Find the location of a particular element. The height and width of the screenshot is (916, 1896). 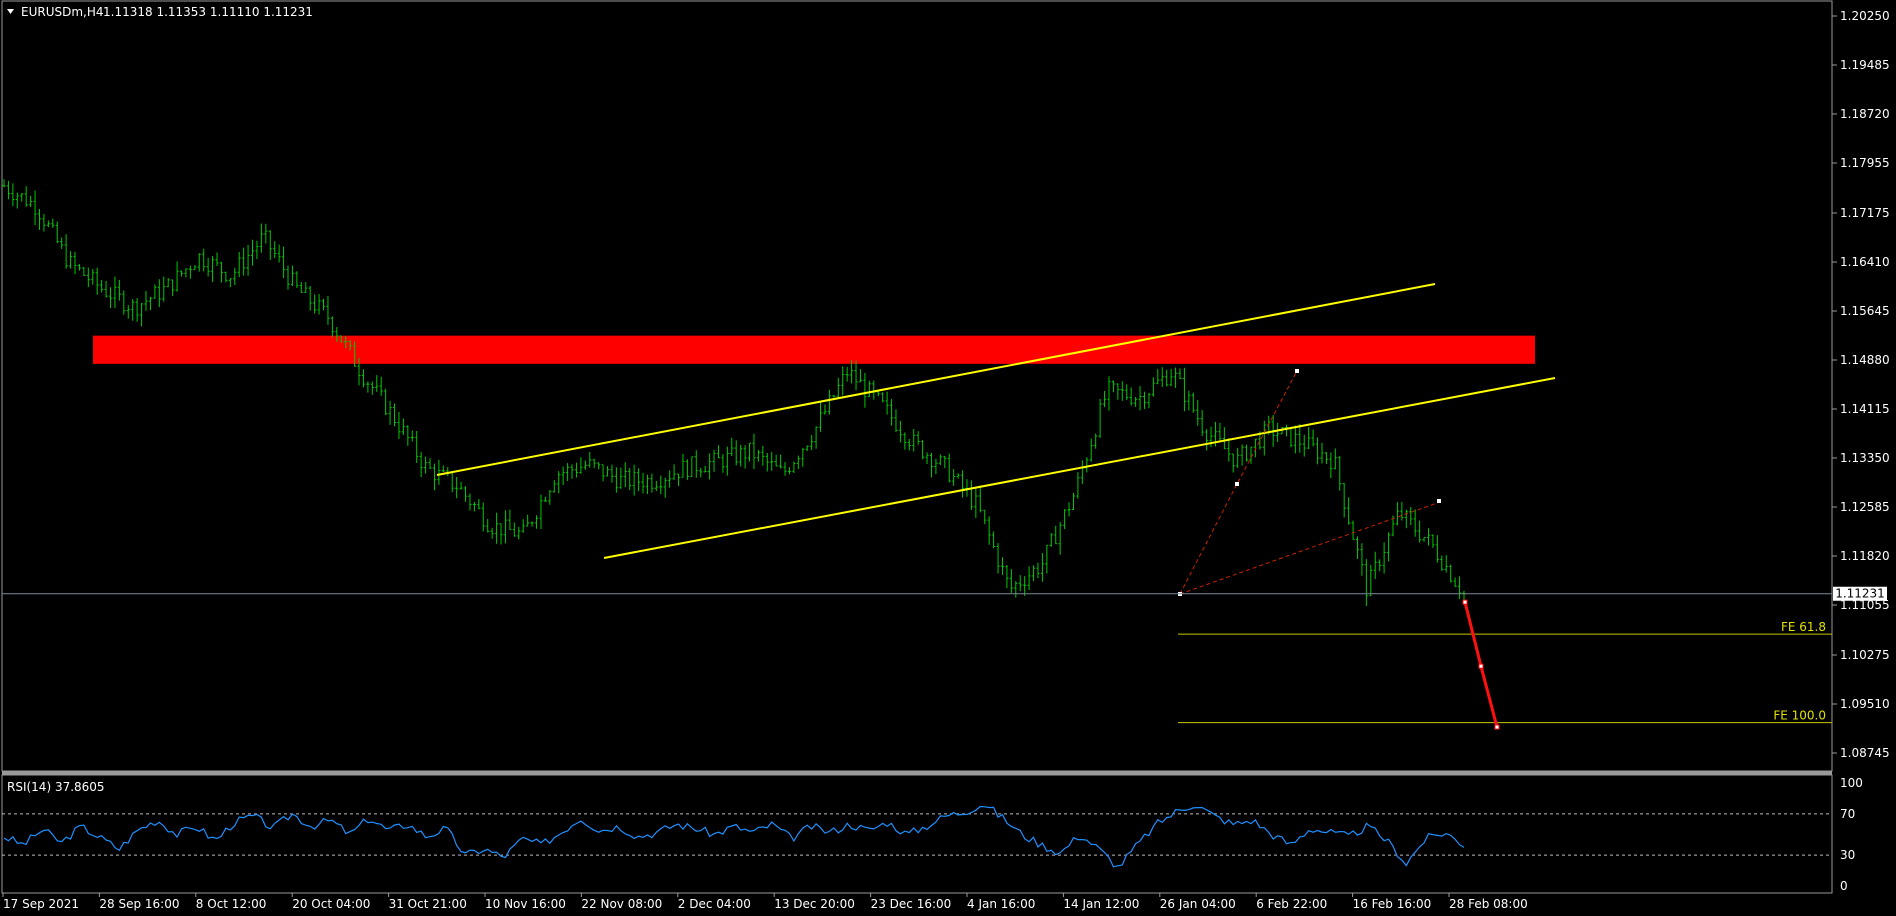

price-tick-label: 1.20250 is located at coordinates (1865, 16).